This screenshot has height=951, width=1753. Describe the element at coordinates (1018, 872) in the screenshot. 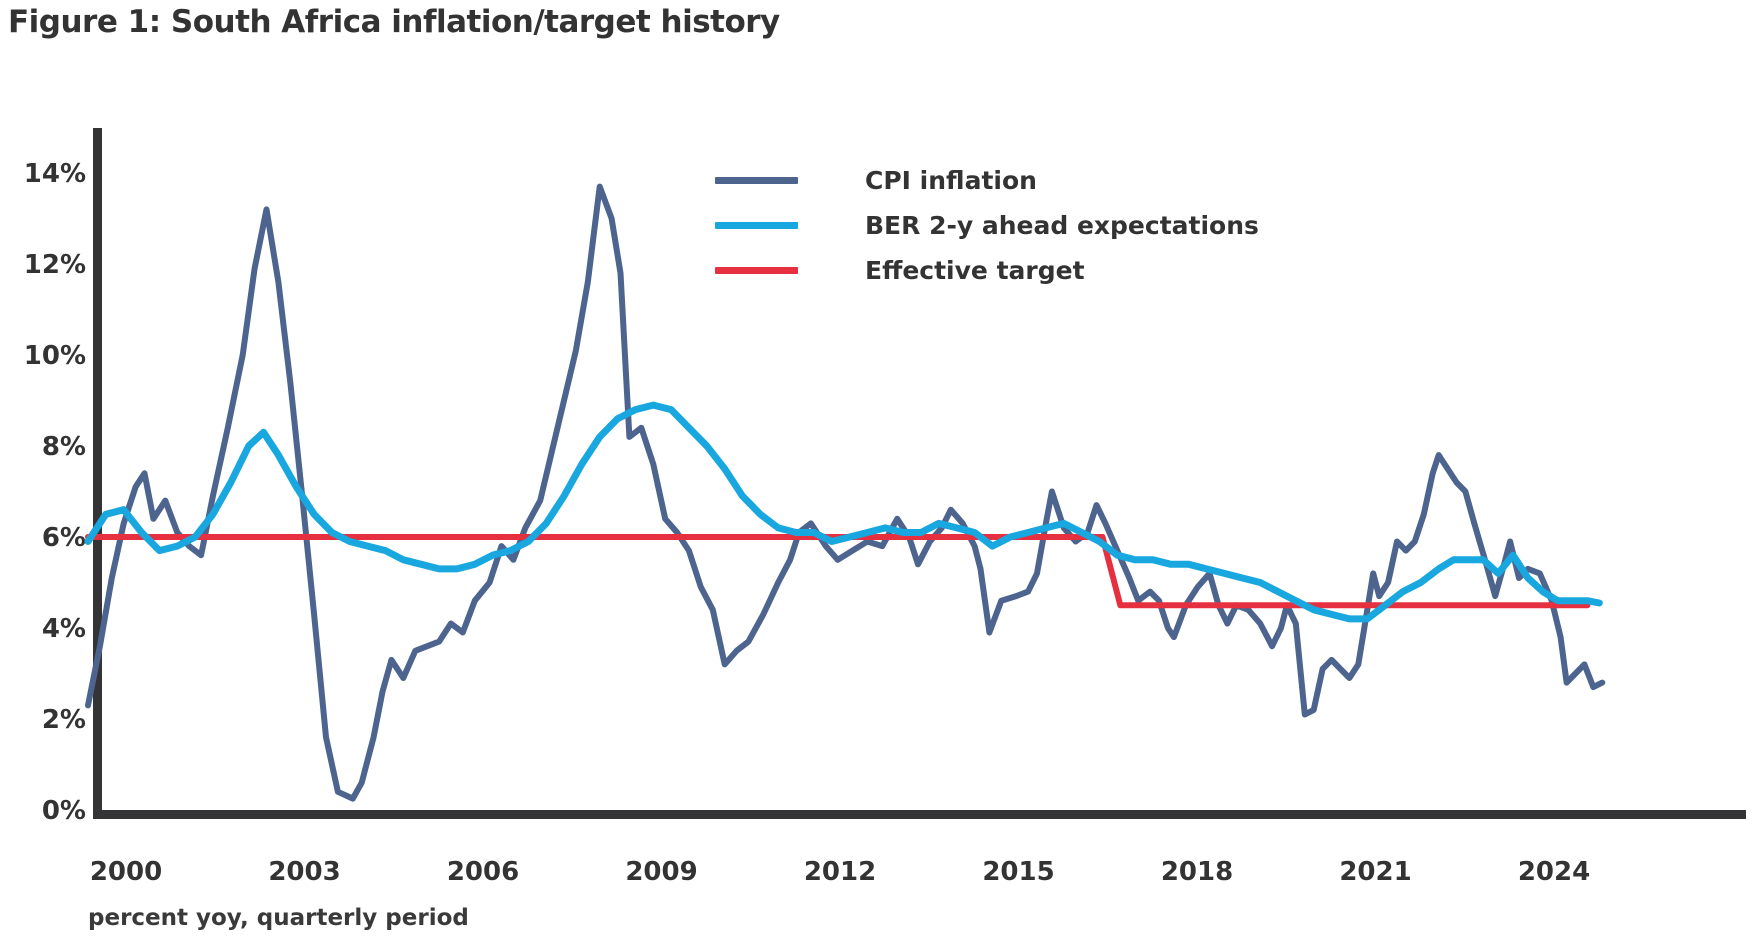

I see `x-axis-label: 2015` at that location.